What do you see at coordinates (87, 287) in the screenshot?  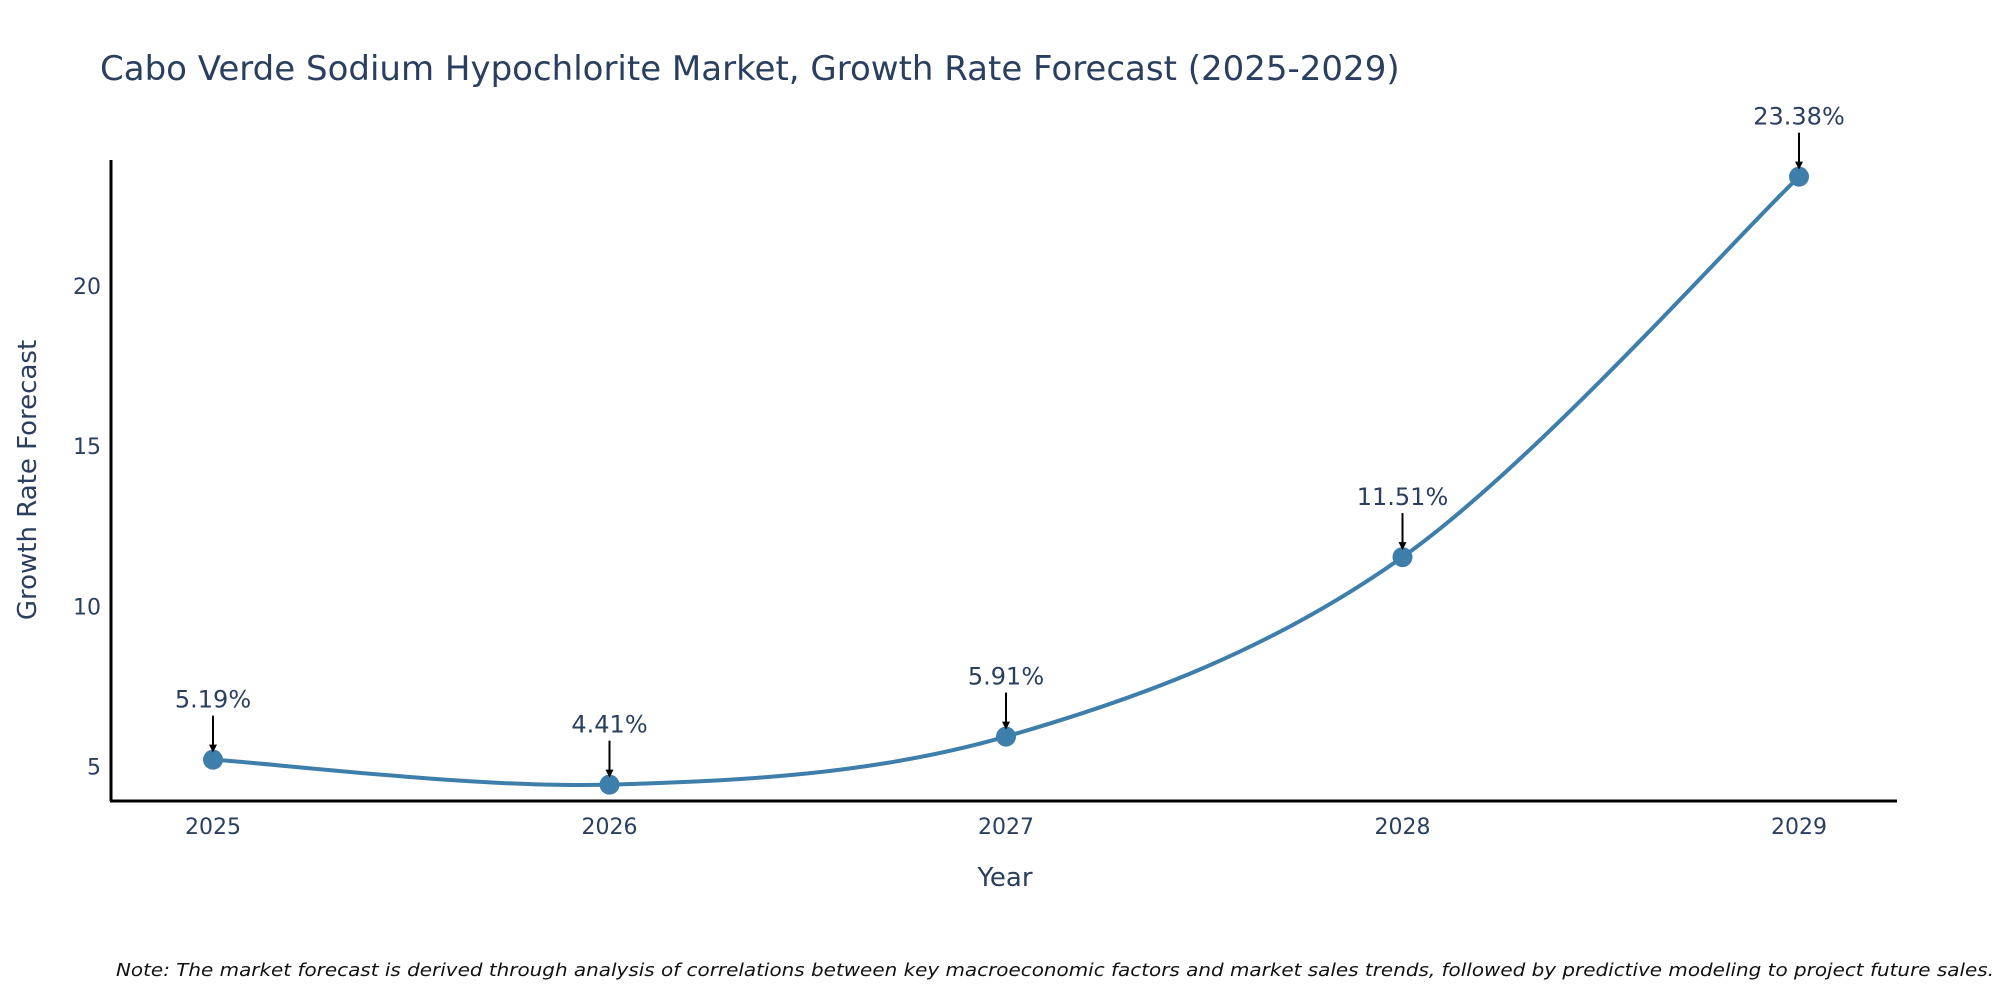 I see `y-tick-label: 20` at bounding box center [87, 287].